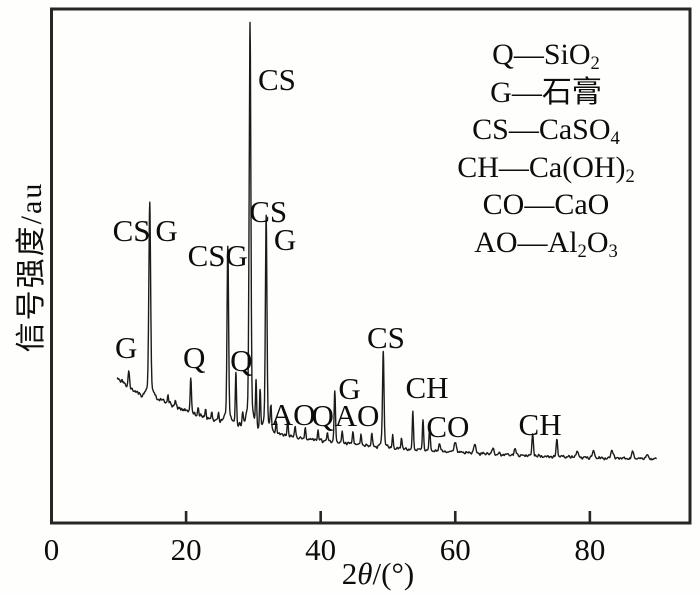 This screenshot has width=700, height=596. What do you see at coordinates (582, 244) in the screenshot?
I see `legend-formula: Al2O3` at bounding box center [582, 244].